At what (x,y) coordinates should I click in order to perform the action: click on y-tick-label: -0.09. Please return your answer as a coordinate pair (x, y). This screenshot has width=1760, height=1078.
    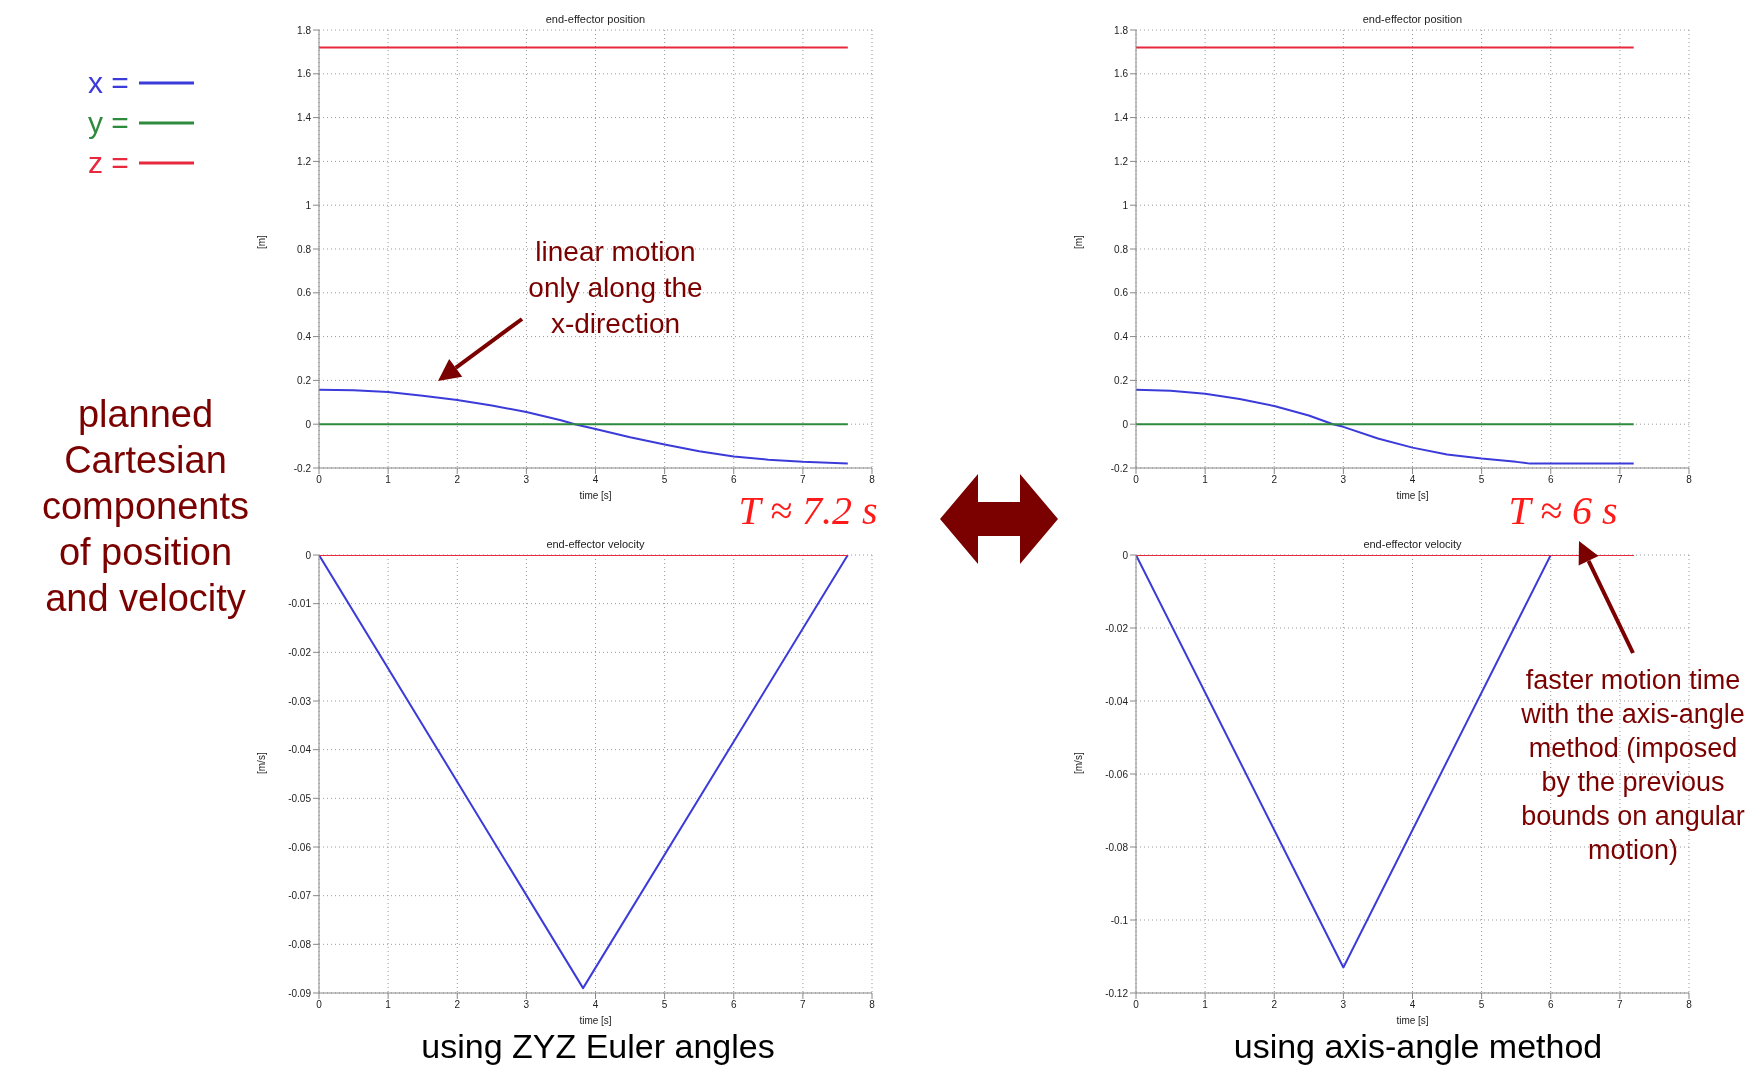
    Looking at the image, I should click on (300, 993).